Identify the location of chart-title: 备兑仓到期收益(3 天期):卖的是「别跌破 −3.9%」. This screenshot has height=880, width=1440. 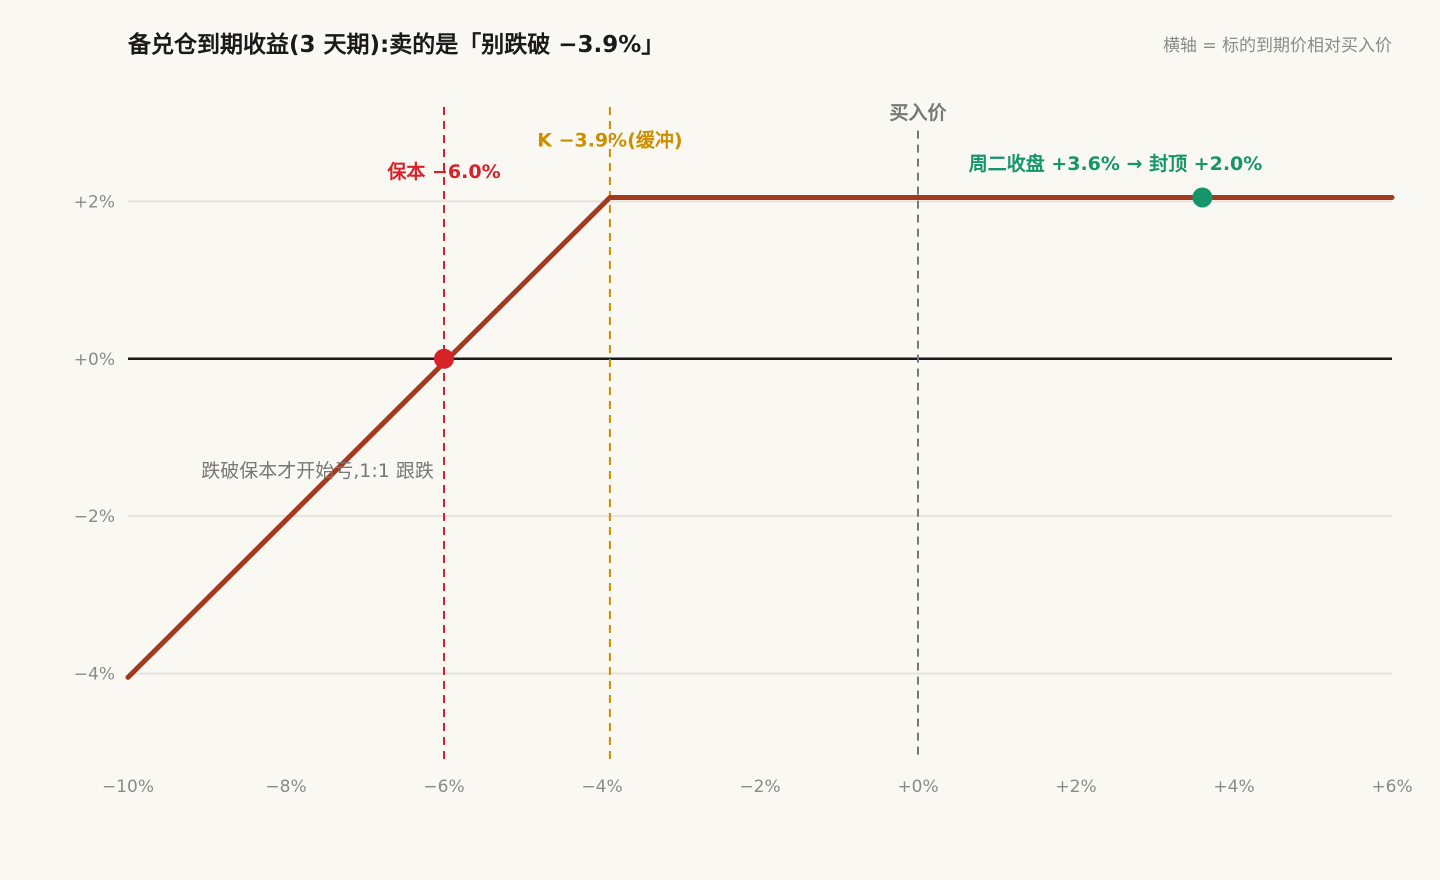
(395, 44).